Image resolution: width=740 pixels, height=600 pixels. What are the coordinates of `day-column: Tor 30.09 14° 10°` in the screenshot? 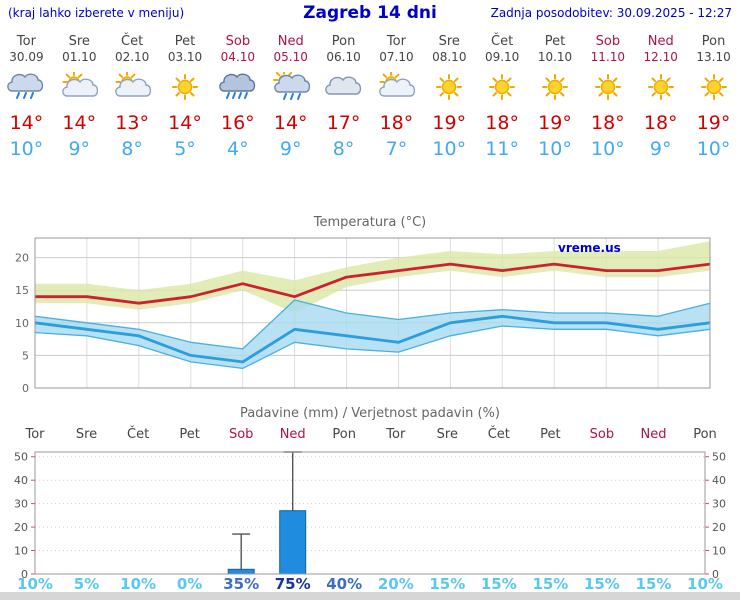 It's located at (26, 96).